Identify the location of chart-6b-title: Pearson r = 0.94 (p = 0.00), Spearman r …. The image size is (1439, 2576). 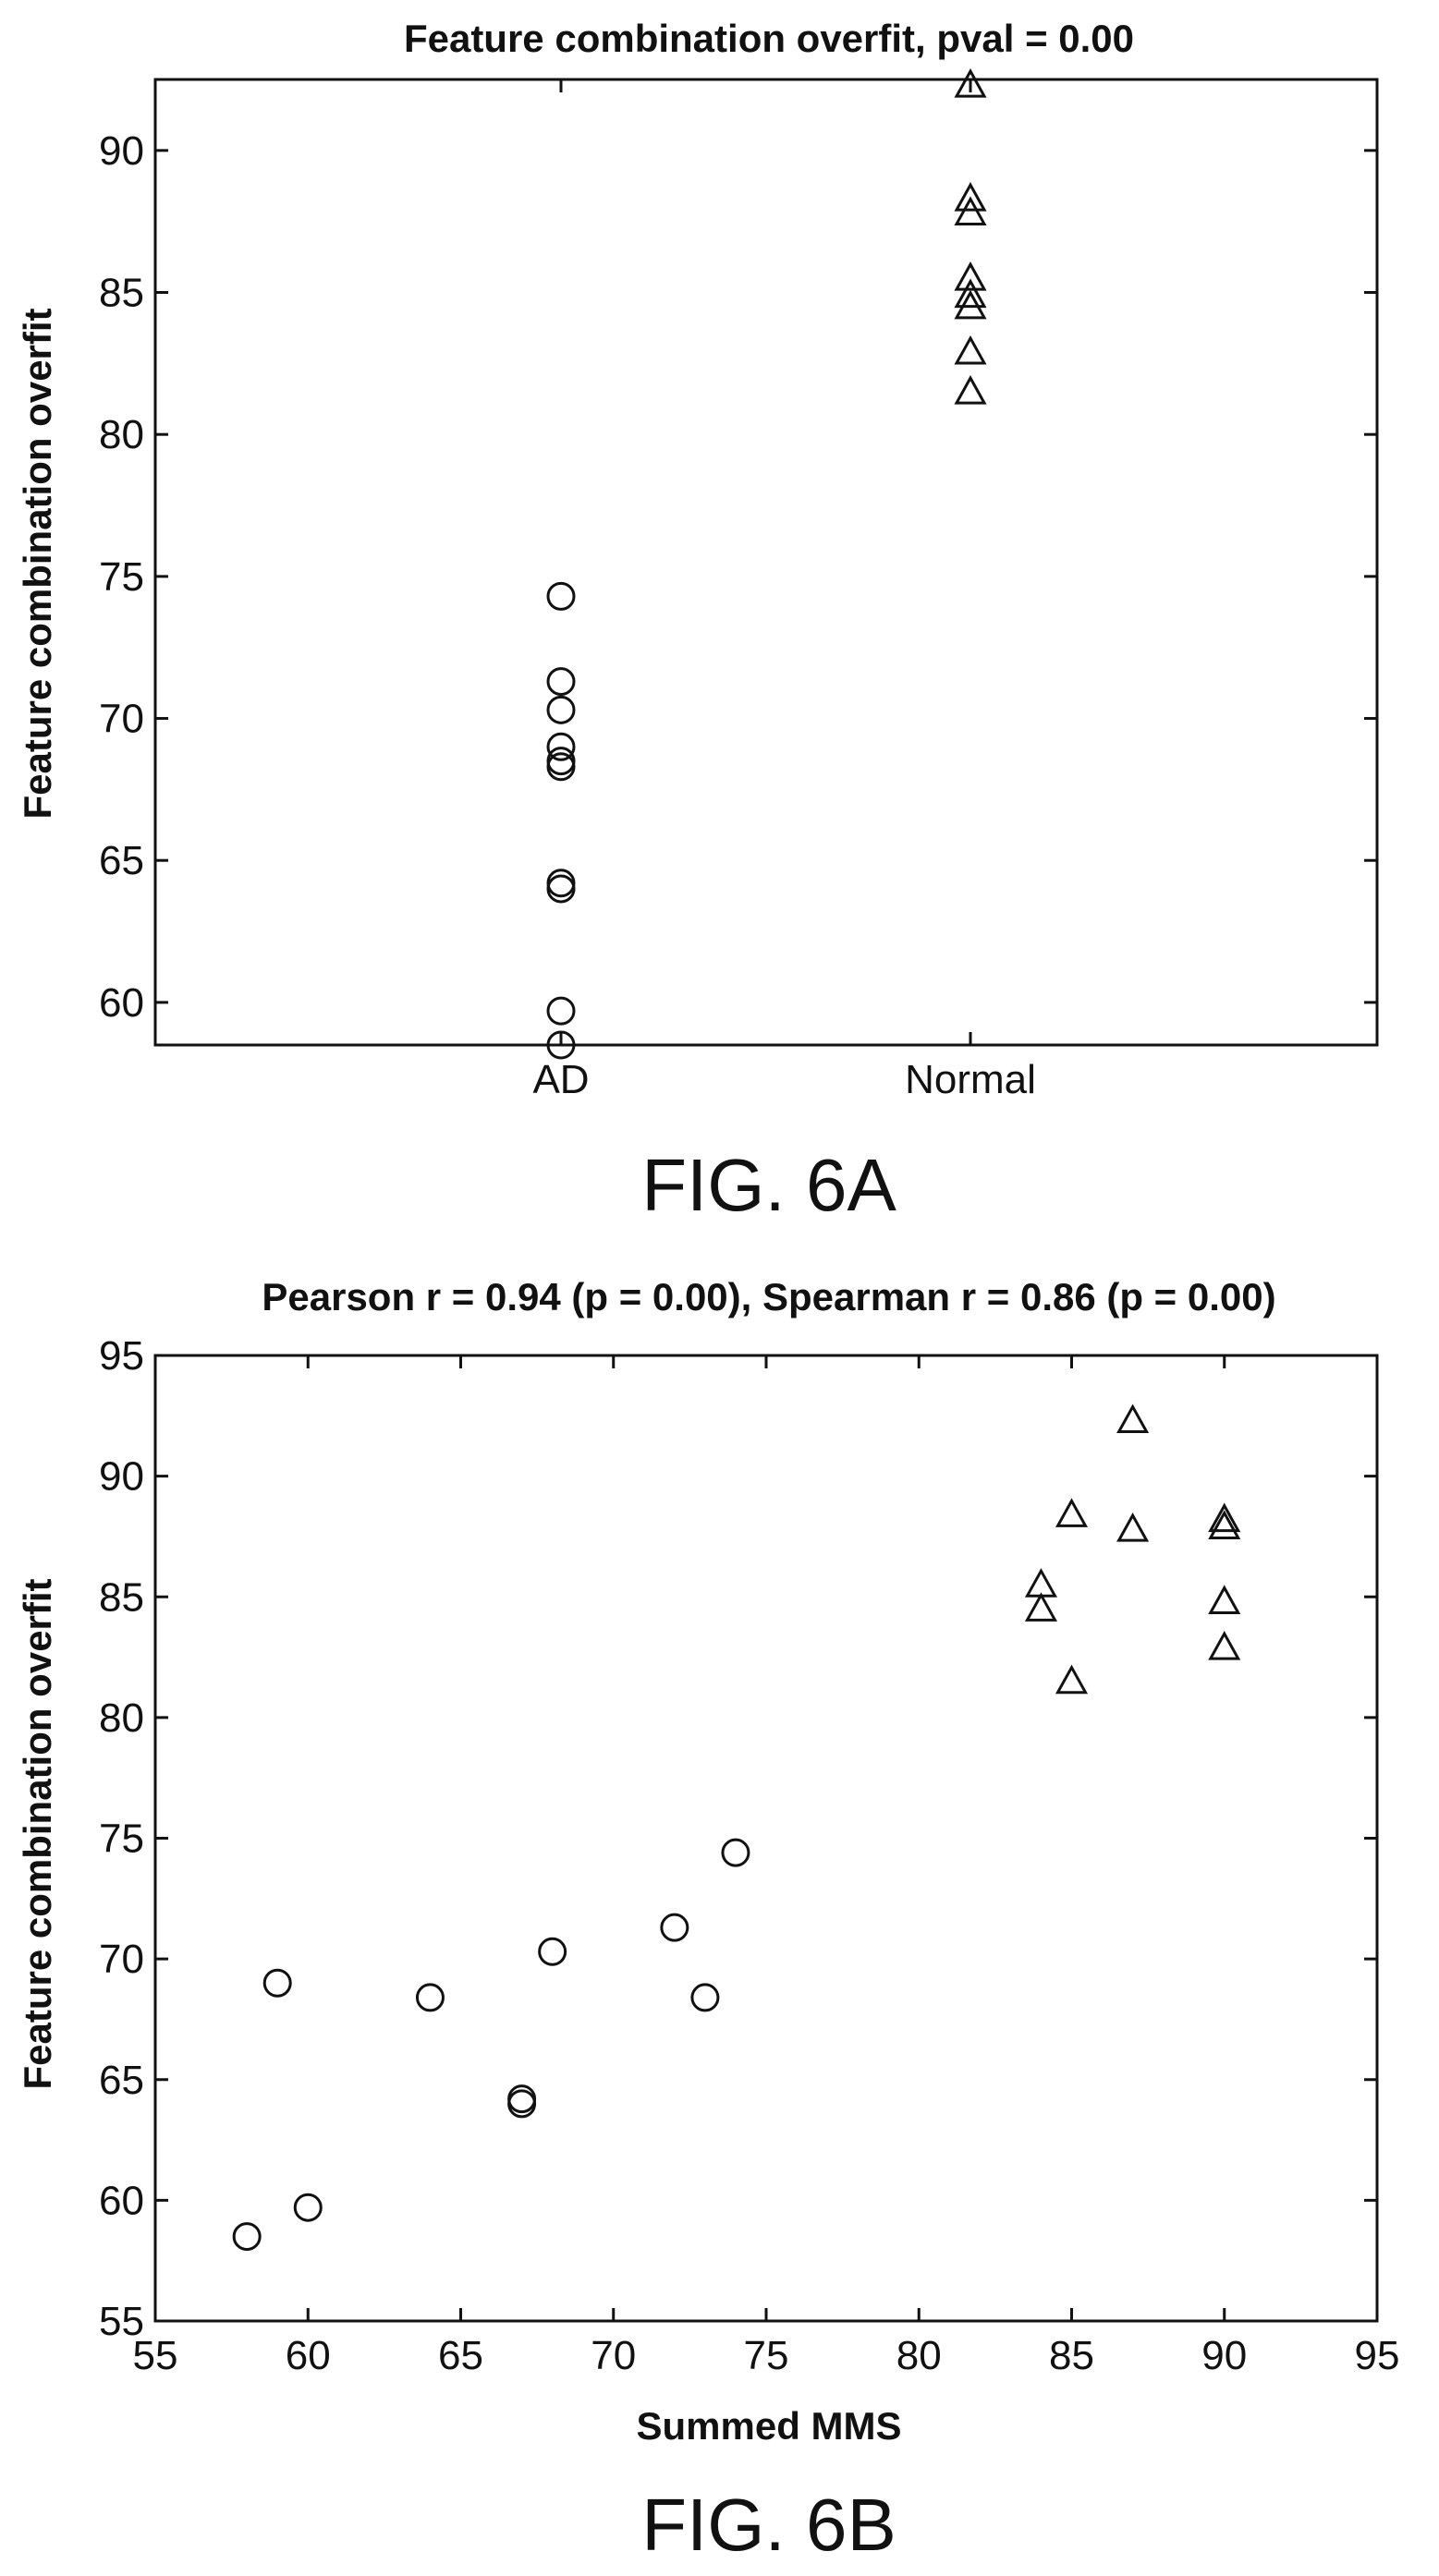
(768, 1296).